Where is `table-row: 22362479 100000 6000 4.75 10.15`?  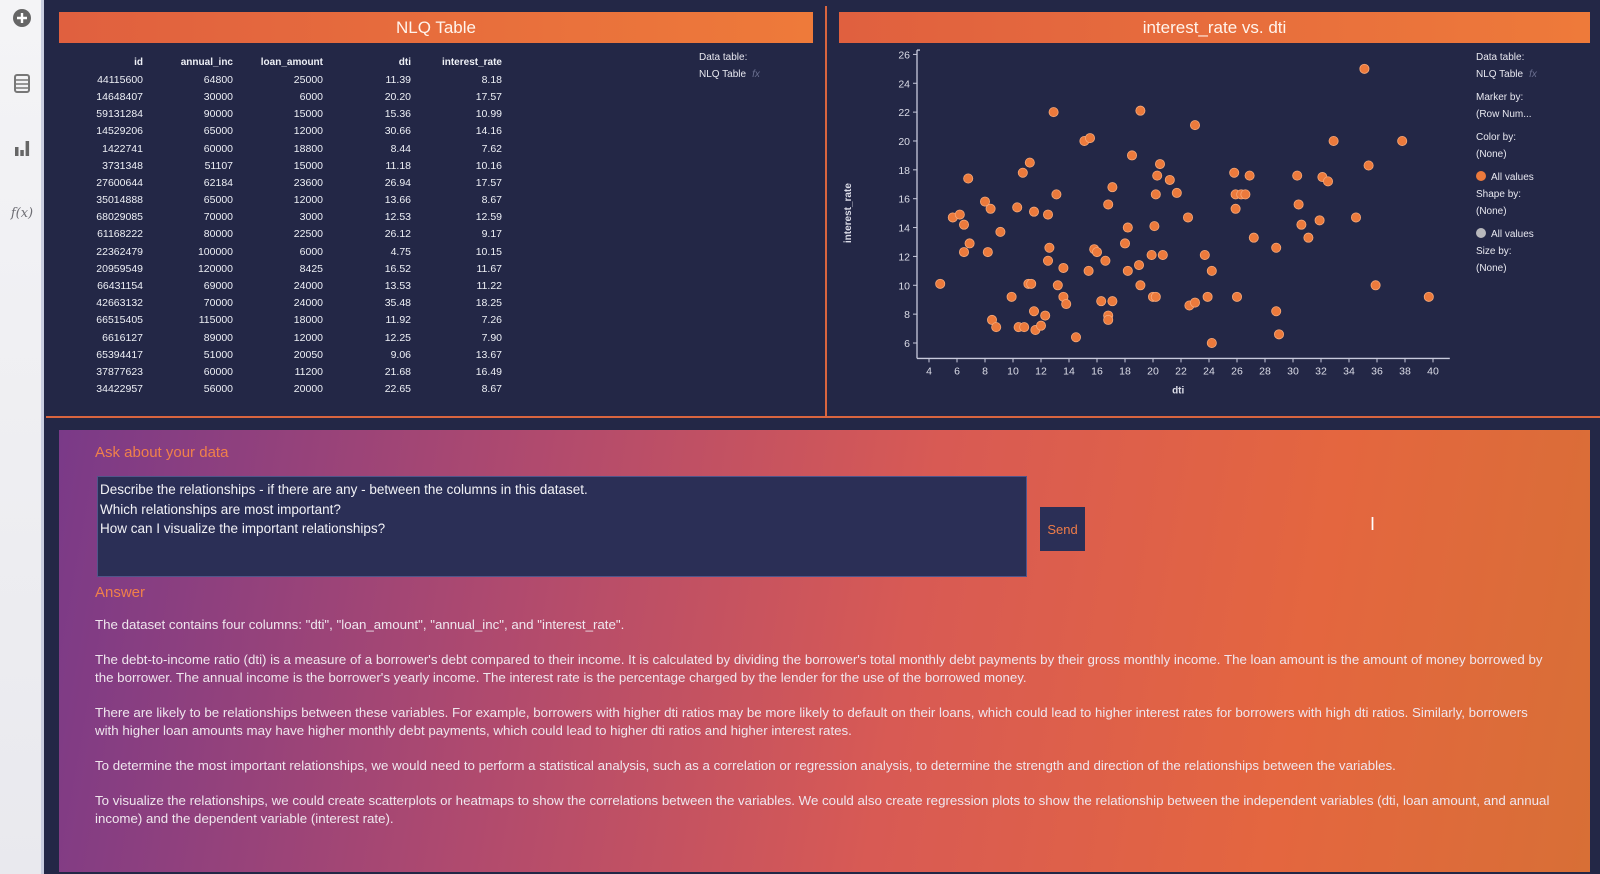
table-row: 22362479 100000 6000 4.75 10.15 is located at coordinates (280, 251).